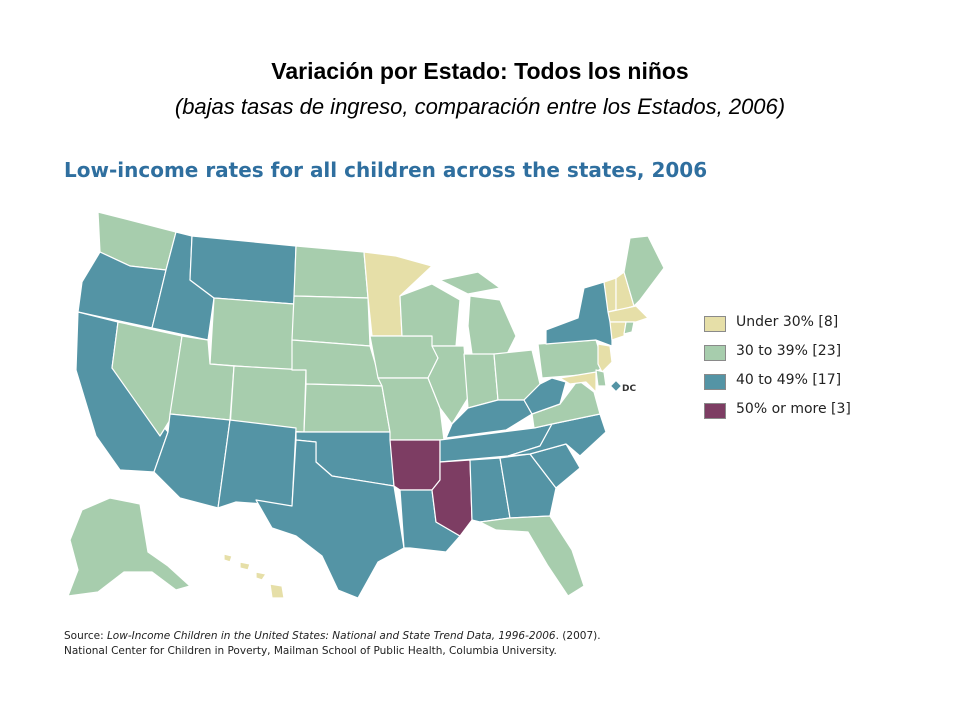 The image size is (960, 720). I want to click on state-florida, so click(532, 556).